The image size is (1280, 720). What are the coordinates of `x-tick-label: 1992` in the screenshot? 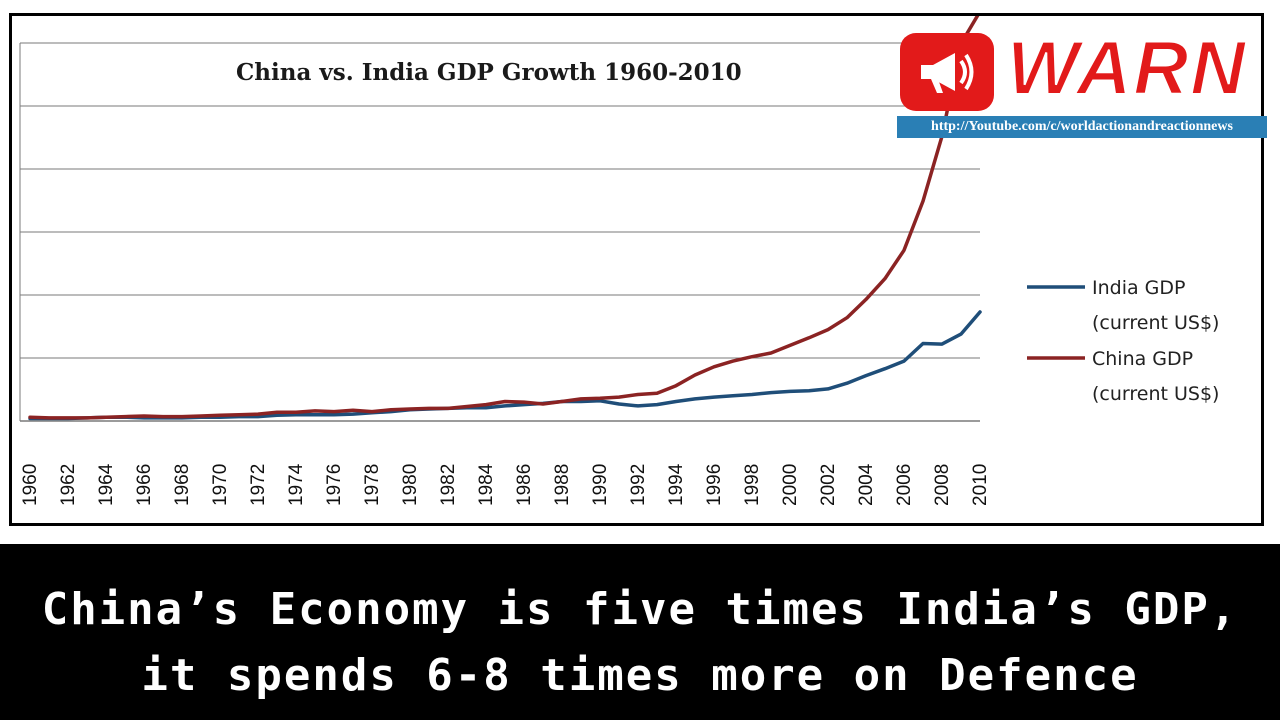 It's located at (638, 485).